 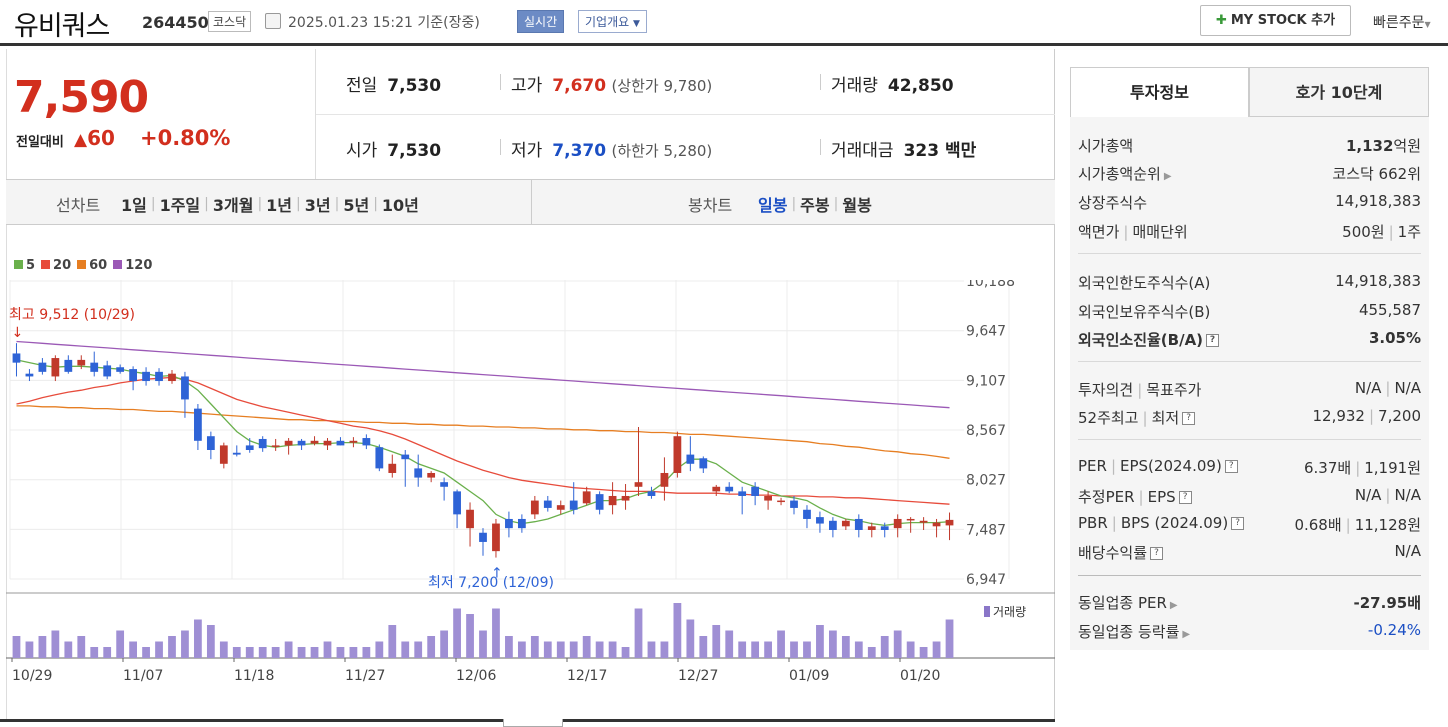 I want to click on x-tick-label: 12/17, so click(x=587, y=676).